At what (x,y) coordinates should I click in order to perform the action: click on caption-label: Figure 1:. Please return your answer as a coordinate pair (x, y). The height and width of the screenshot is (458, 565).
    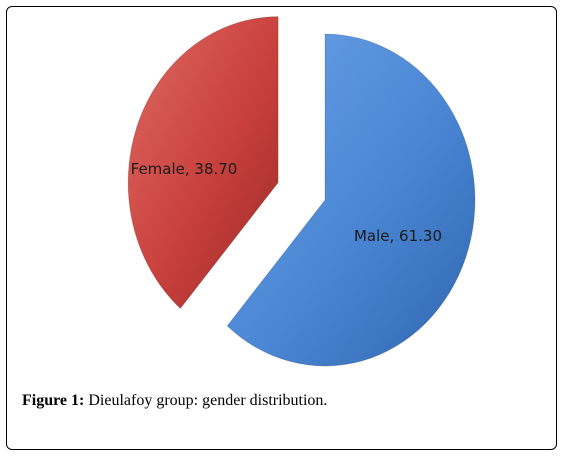
    Looking at the image, I should click on (53, 400).